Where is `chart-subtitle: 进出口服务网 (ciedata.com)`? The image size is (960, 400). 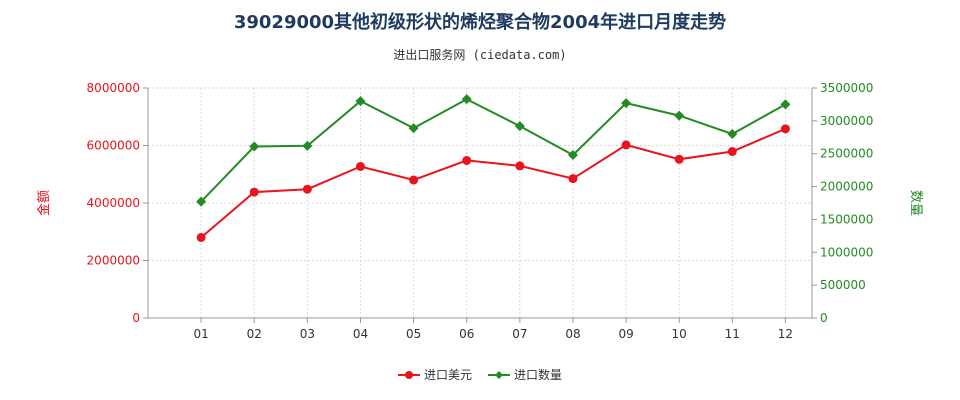
chart-subtitle: 进出口服务网 (ciedata.com) is located at coordinates (480, 55).